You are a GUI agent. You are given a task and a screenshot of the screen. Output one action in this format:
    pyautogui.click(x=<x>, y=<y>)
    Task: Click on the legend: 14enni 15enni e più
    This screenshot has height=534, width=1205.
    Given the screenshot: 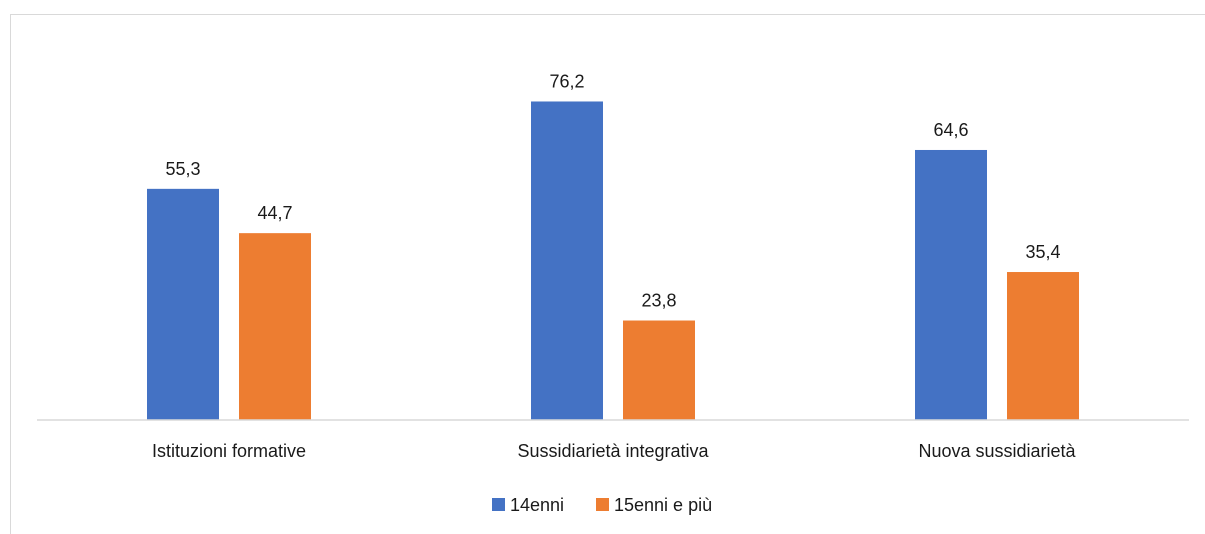 What is the action you would take?
    pyautogui.click(x=602, y=505)
    